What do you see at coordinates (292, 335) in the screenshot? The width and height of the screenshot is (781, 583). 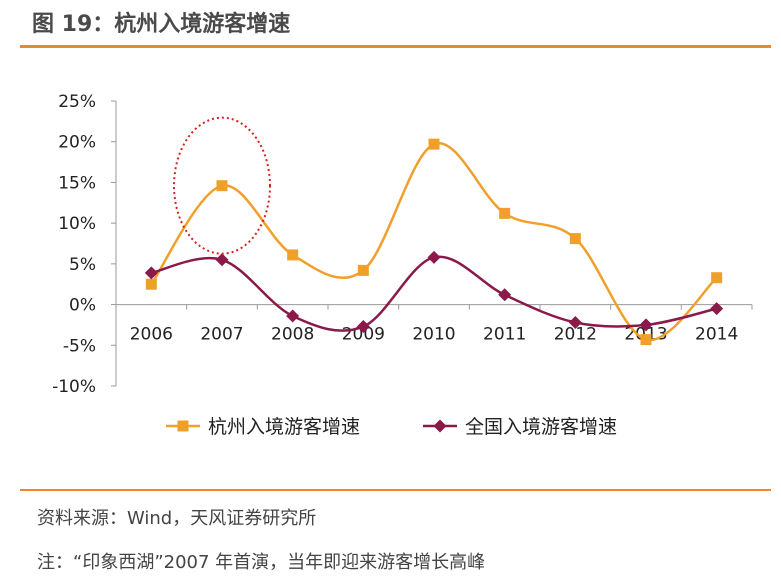 I see `x-tick-label: 2008` at bounding box center [292, 335].